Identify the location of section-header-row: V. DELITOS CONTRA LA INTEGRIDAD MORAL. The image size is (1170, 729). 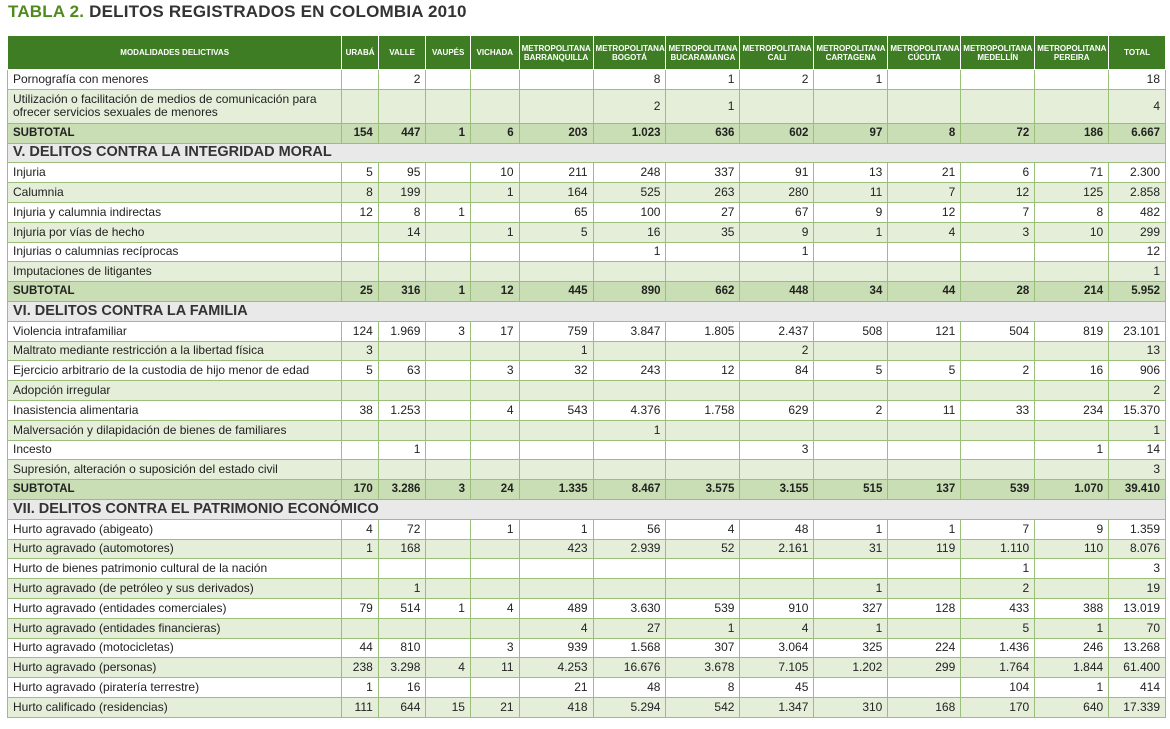
(586, 153).